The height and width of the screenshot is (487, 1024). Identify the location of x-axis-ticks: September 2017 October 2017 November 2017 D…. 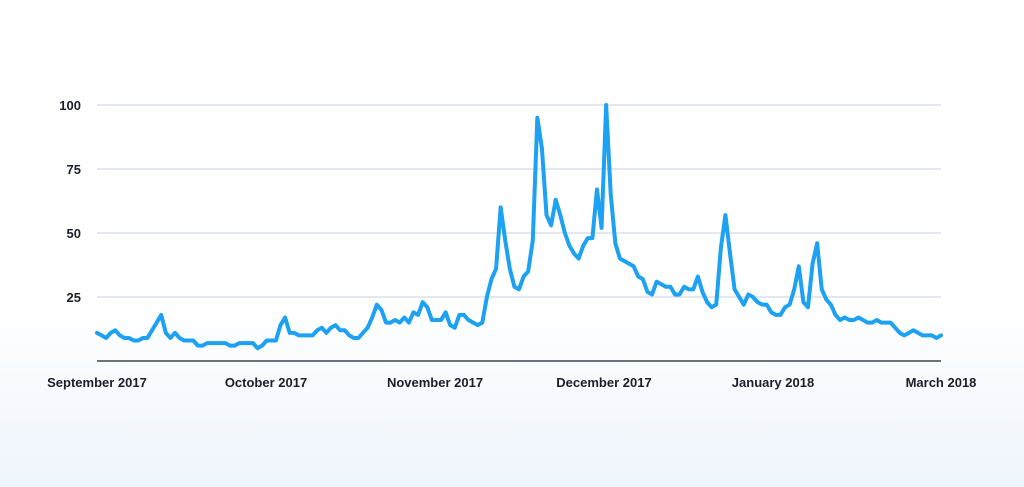
(511, 382).